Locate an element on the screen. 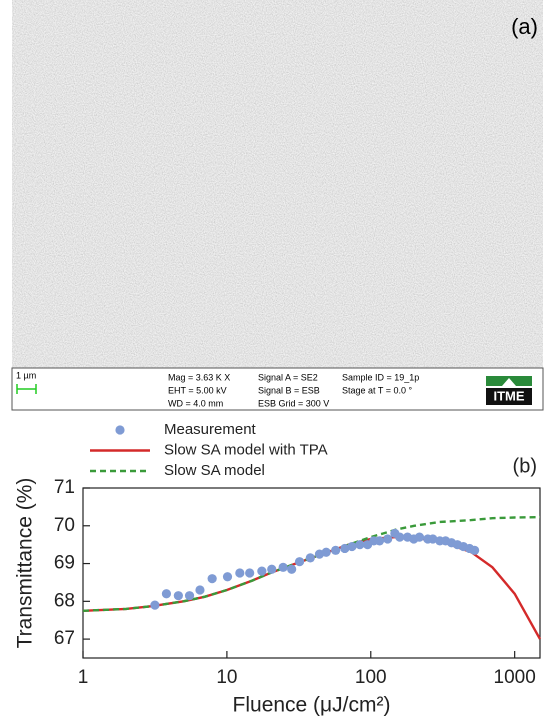 This screenshot has height=720, width=546. info-text: Signal B = ESB is located at coordinates (289, 390).